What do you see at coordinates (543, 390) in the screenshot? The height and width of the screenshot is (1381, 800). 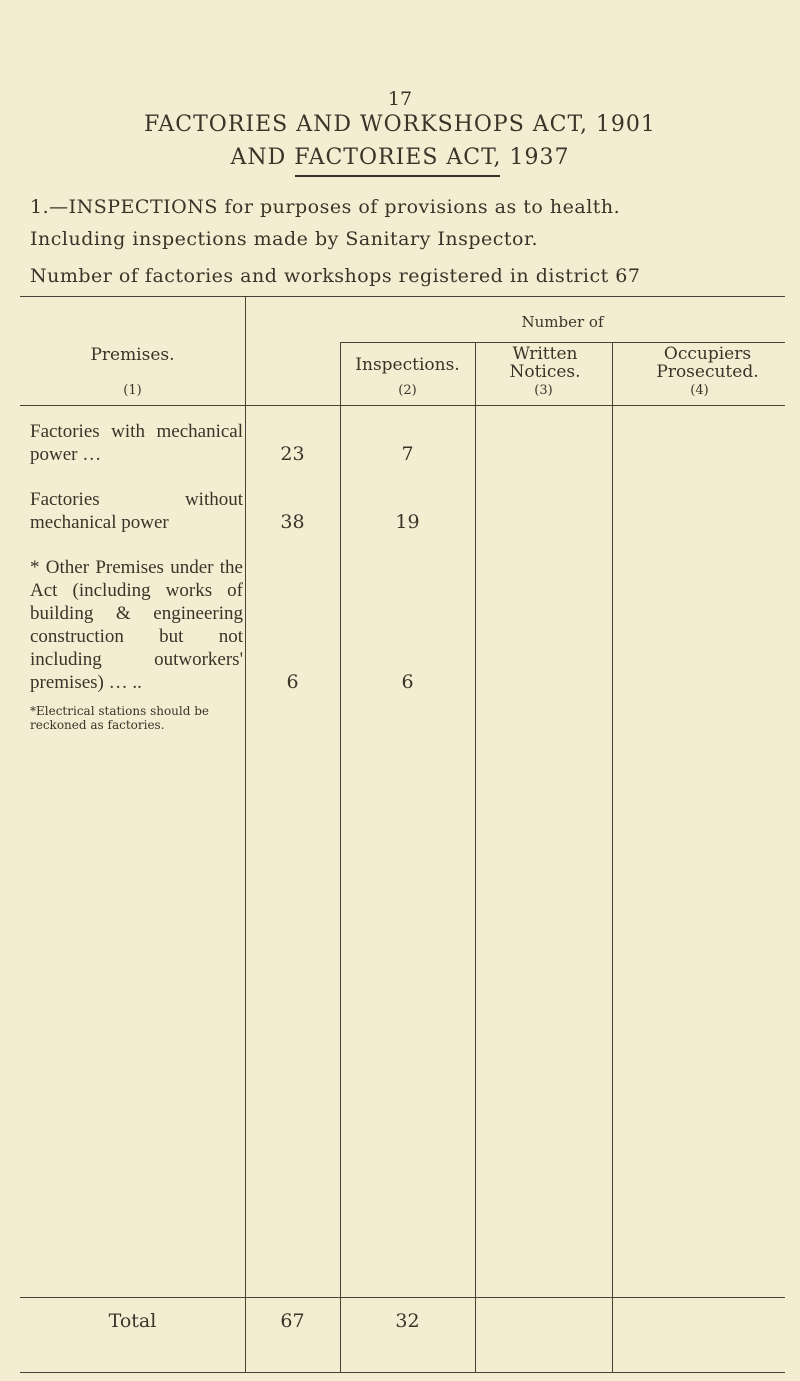 I see `header-written-num: (3)` at bounding box center [543, 390].